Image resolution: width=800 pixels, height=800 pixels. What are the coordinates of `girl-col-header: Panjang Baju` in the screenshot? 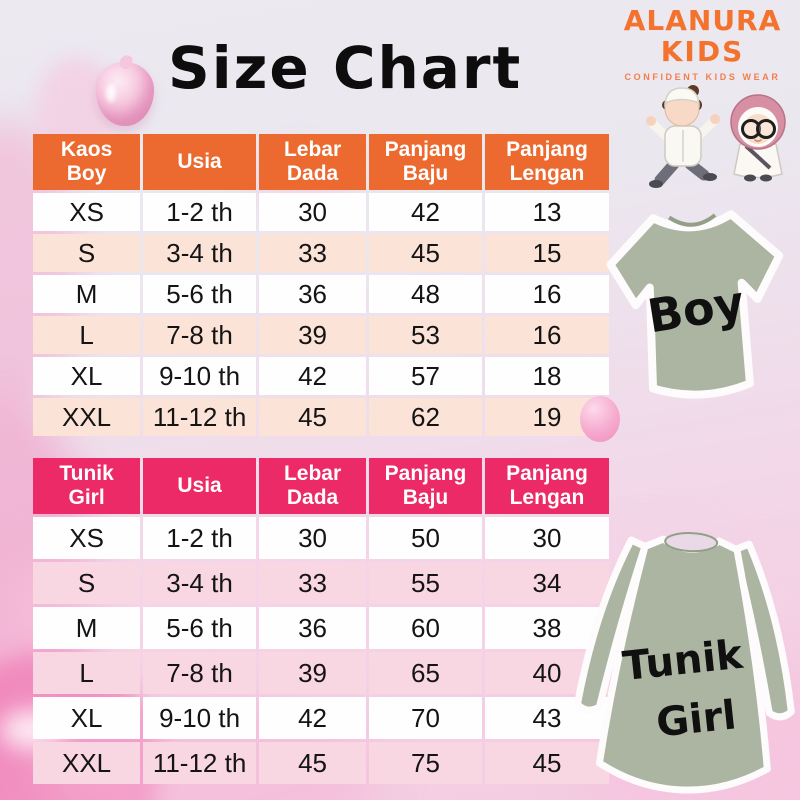 It's located at (425, 486).